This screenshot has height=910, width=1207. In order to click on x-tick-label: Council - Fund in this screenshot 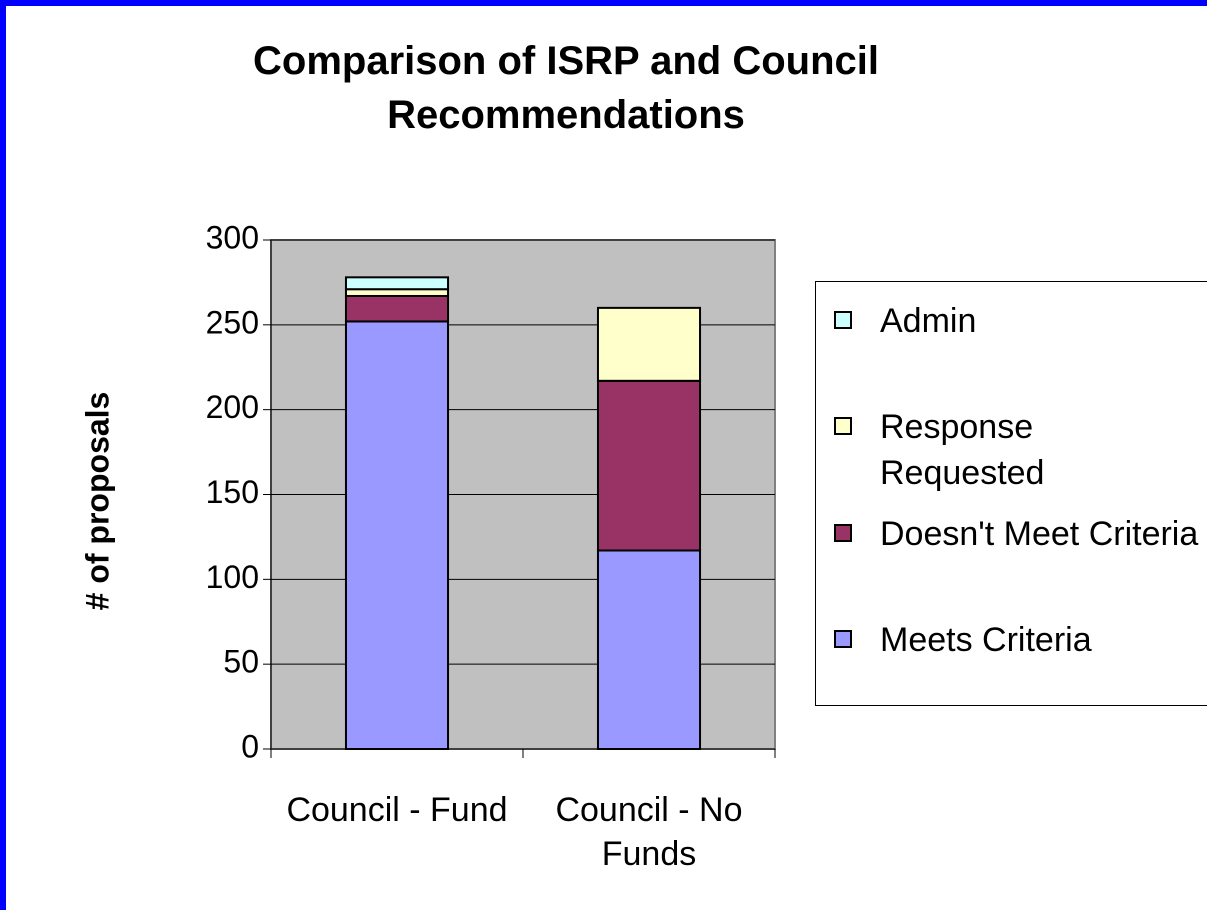, I will do `click(397, 810)`.